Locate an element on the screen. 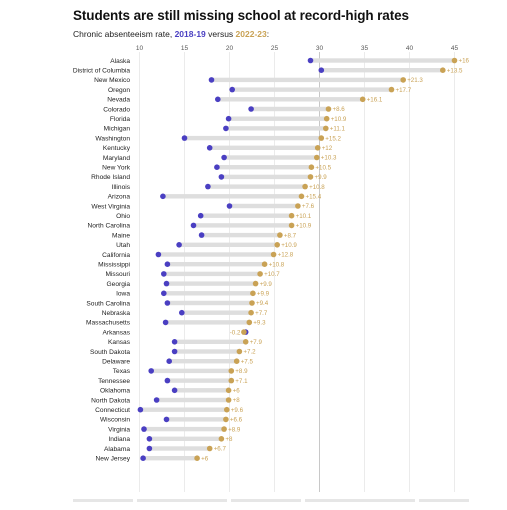 This screenshot has width=507, height=510. state-label: Maine is located at coordinates (121, 235).